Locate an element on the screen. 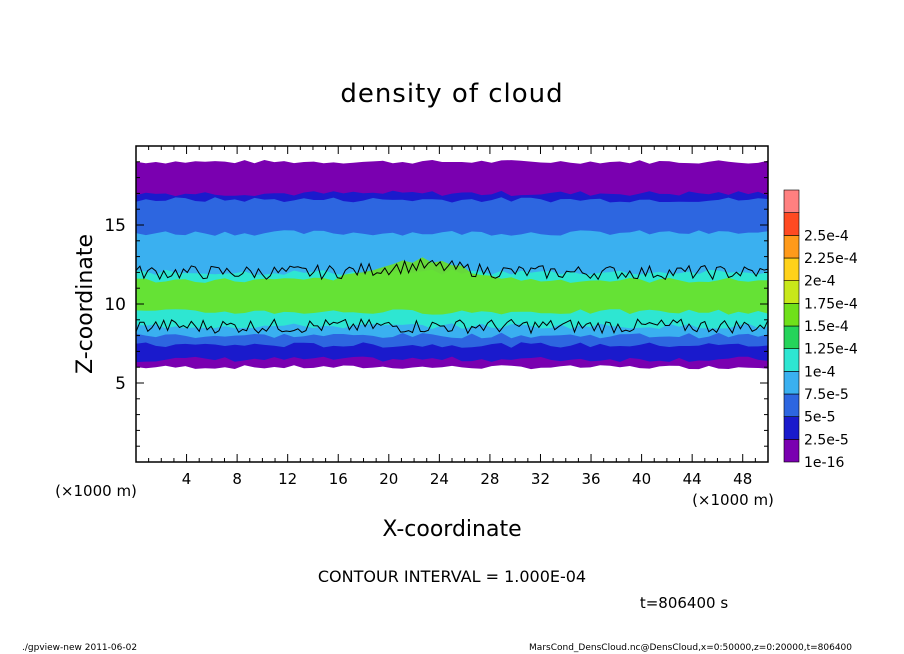  x-tick-label: 28 is located at coordinates (489, 479).